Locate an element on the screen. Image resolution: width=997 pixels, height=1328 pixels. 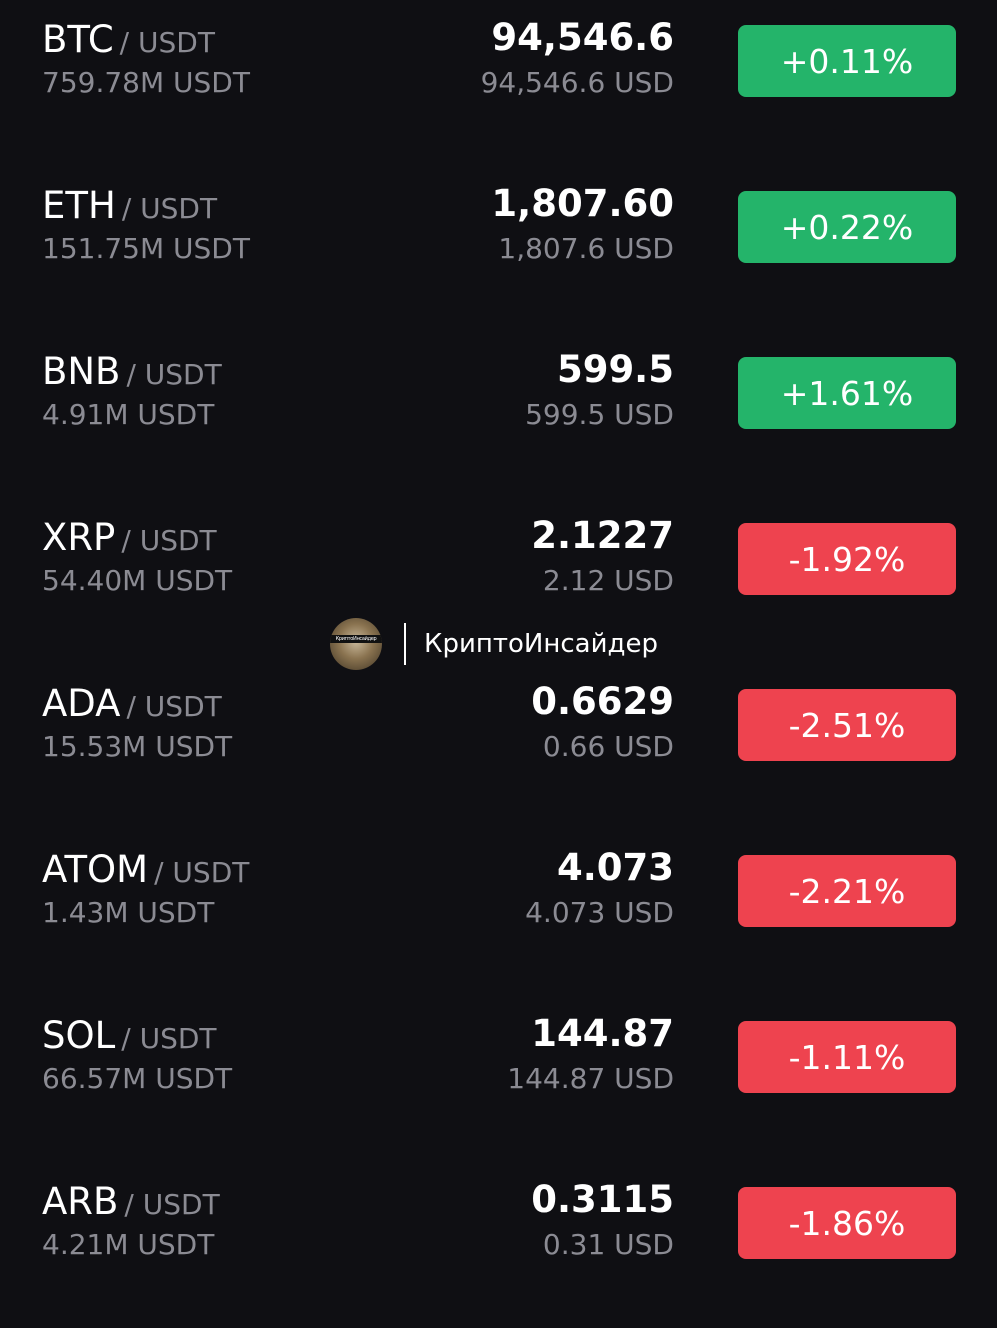
last-price: 1,807.60 is located at coordinates (582, 203).